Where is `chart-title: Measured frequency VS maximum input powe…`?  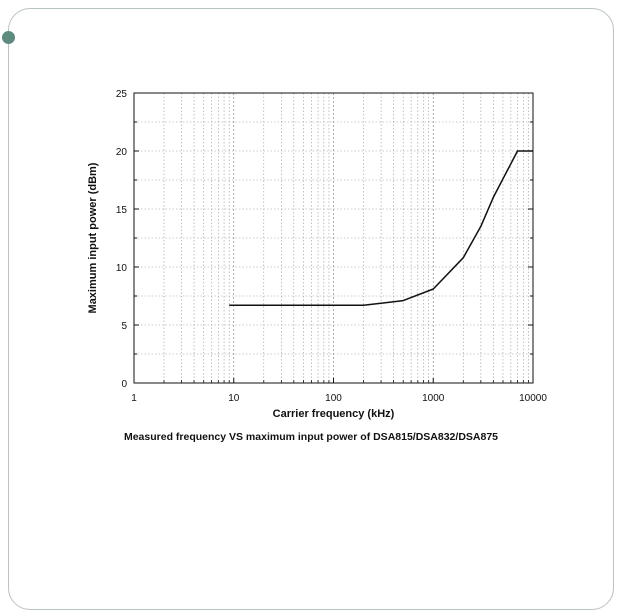
chart-title: Measured frequency VS maximum input powe… is located at coordinates (311, 437).